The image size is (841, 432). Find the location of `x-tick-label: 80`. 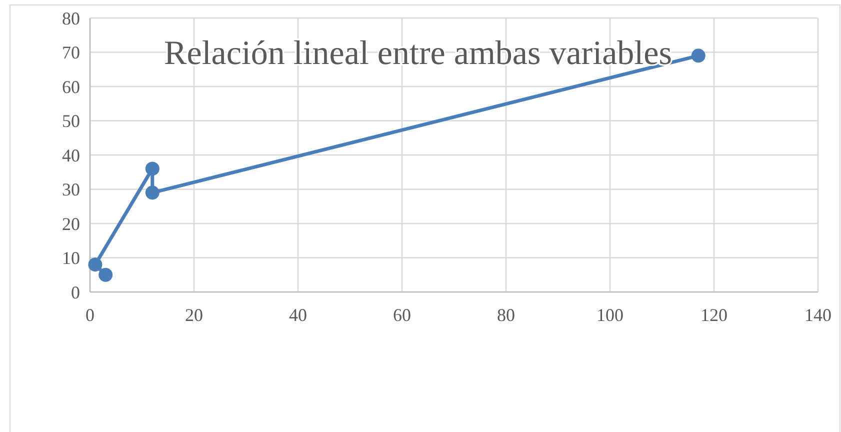

x-tick-label: 80 is located at coordinates (506, 315).